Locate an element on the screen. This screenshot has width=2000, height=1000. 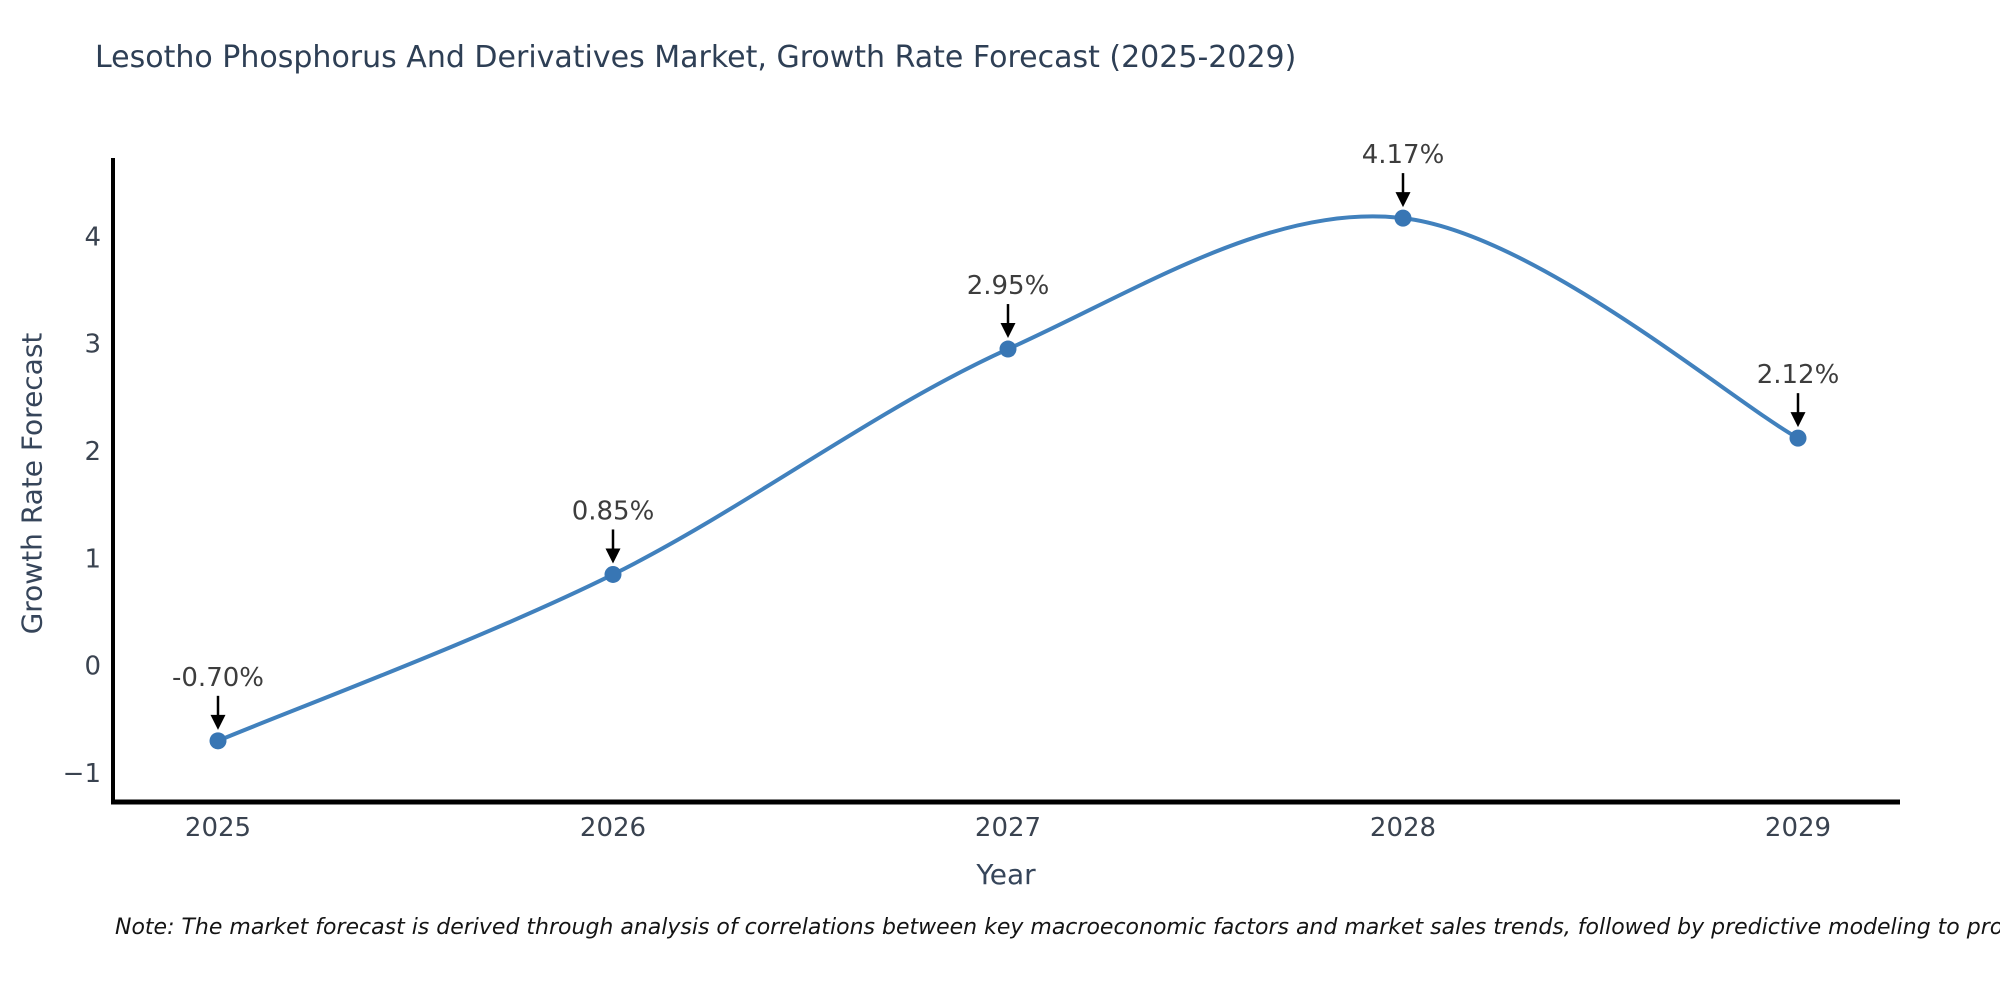
annotation-label: -0.70% is located at coordinates (218, 678).